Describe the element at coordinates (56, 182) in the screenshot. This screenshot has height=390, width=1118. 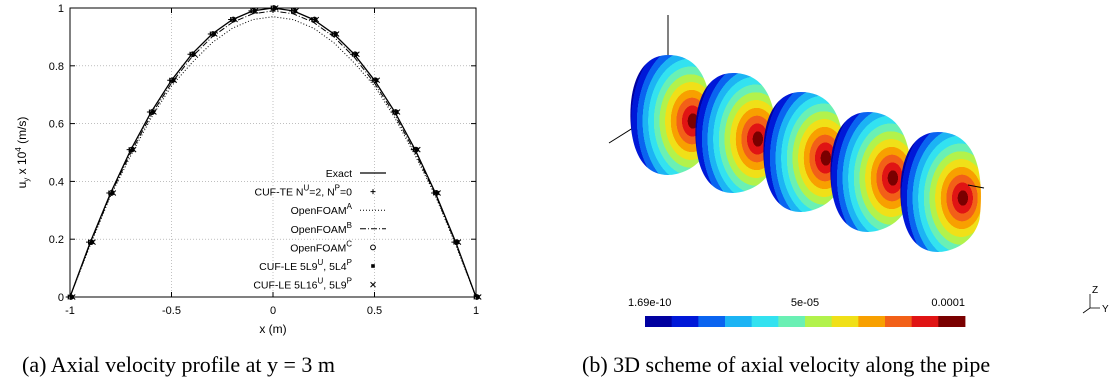
I see `y-tick-label: 0.4` at that location.